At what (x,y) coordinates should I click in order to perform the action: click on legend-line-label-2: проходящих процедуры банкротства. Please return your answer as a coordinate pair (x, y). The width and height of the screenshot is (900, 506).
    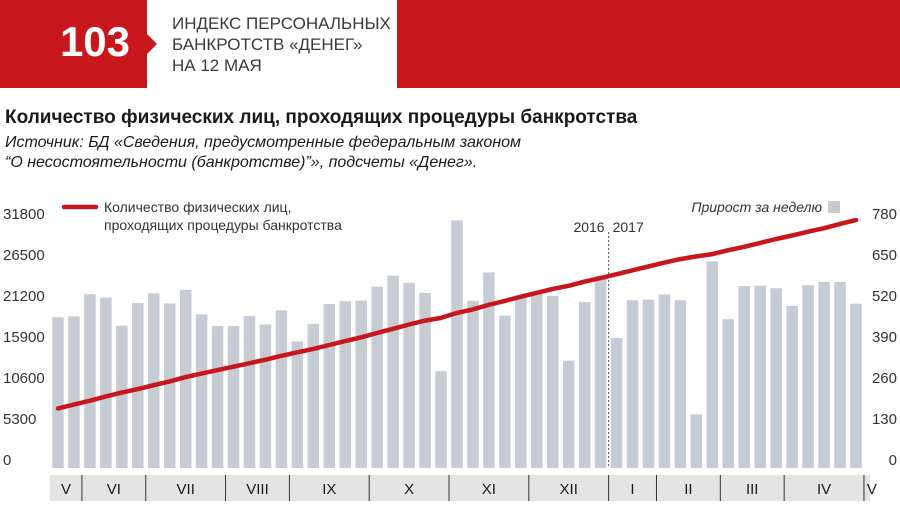
    Looking at the image, I should click on (223, 225).